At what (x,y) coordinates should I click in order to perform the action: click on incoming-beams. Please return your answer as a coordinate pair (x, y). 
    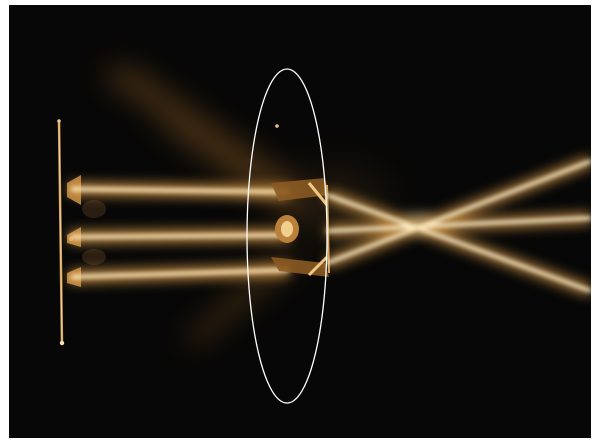
    Looking at the image, I should click on (180, 233).